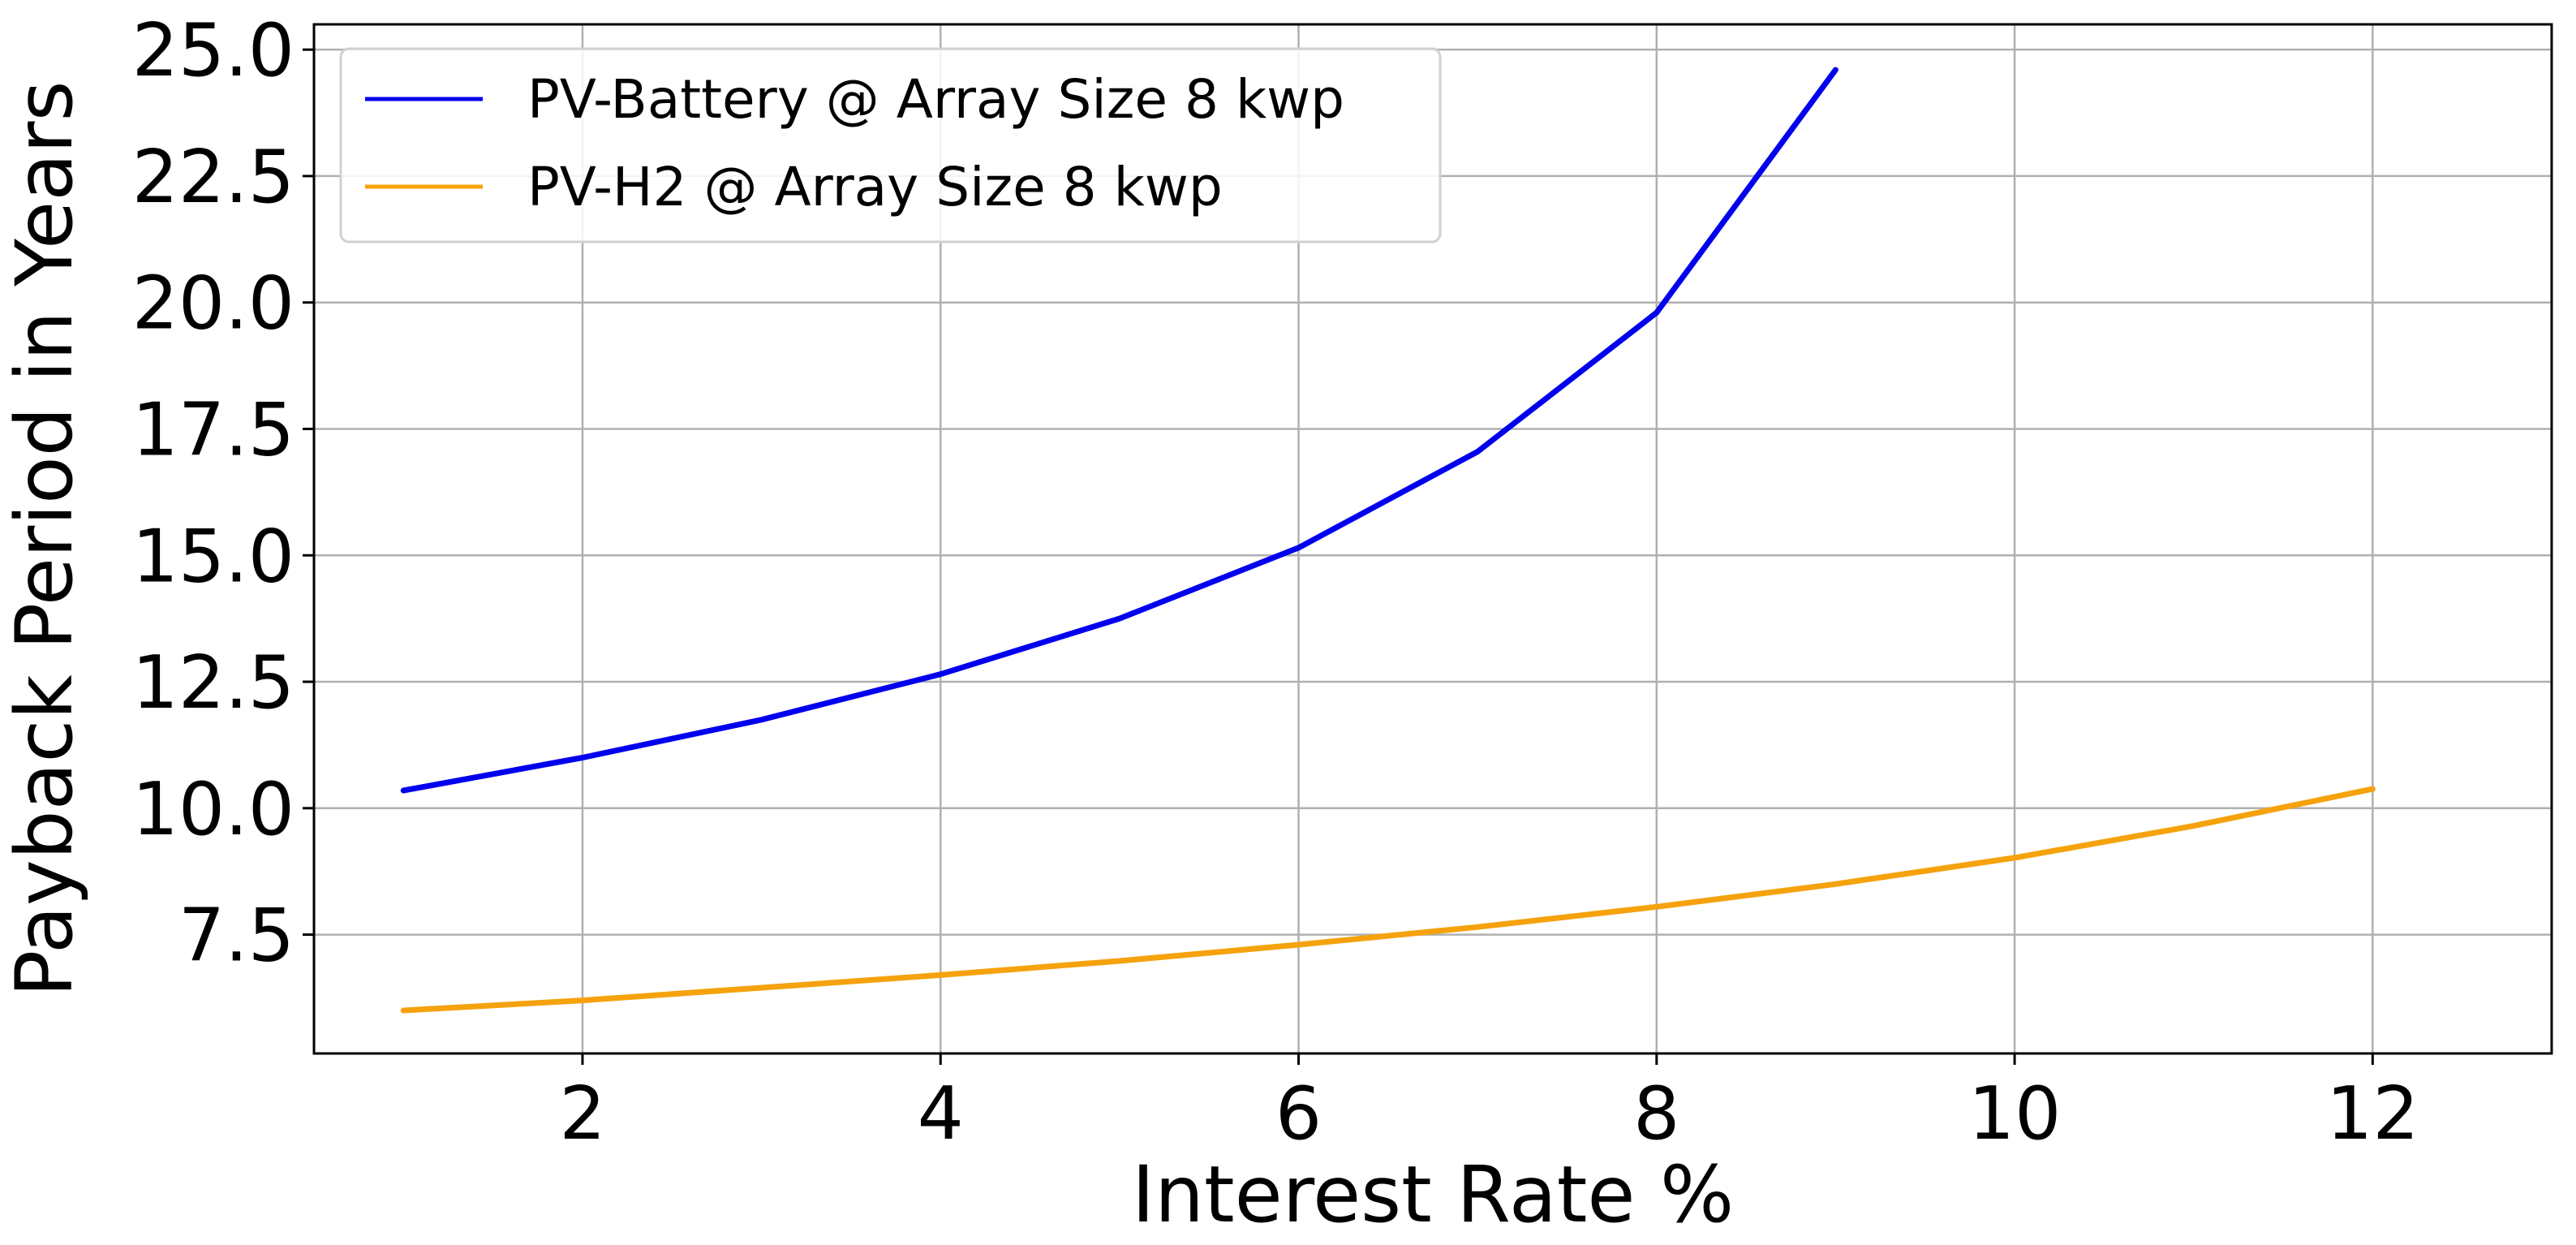  Describe the element at coordinates (214, 50) in the screenshot. I see `y-tick-label: 25.0` at that location.